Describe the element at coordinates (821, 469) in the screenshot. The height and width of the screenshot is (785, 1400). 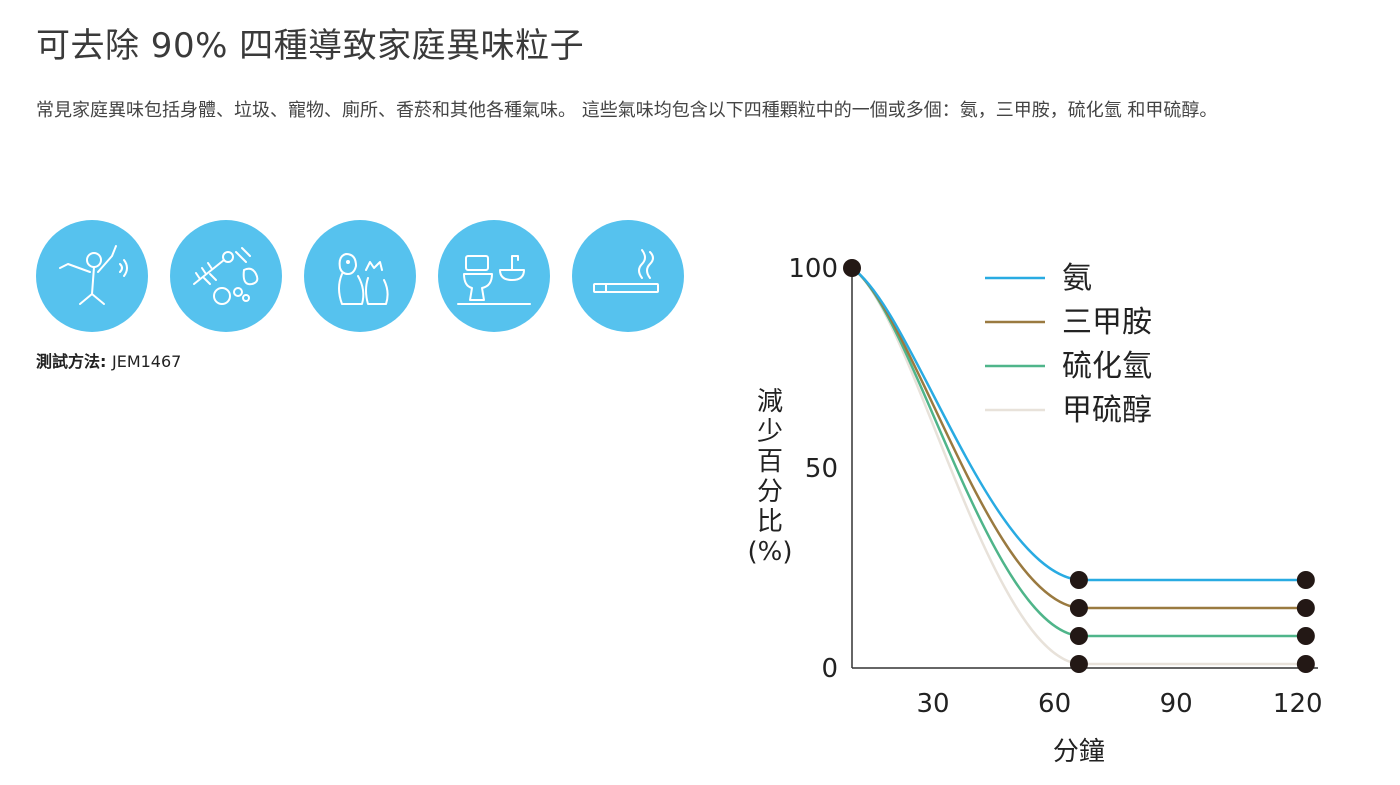
I see `y-tick-label: 50` at that location.